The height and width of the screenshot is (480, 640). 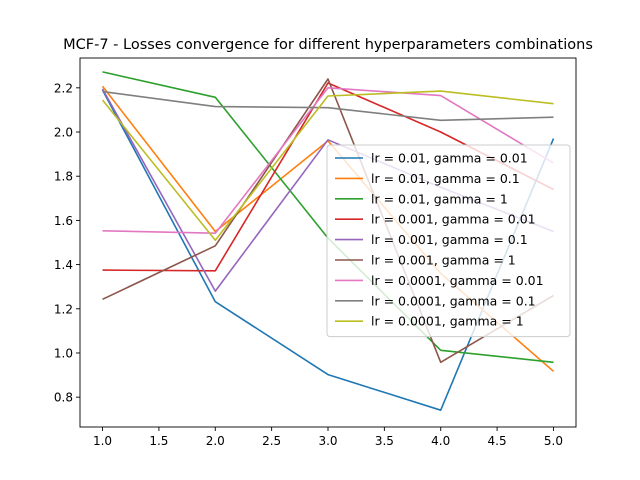 I want to click on x-tick-label: 1.5, so click(x=158, y=441).